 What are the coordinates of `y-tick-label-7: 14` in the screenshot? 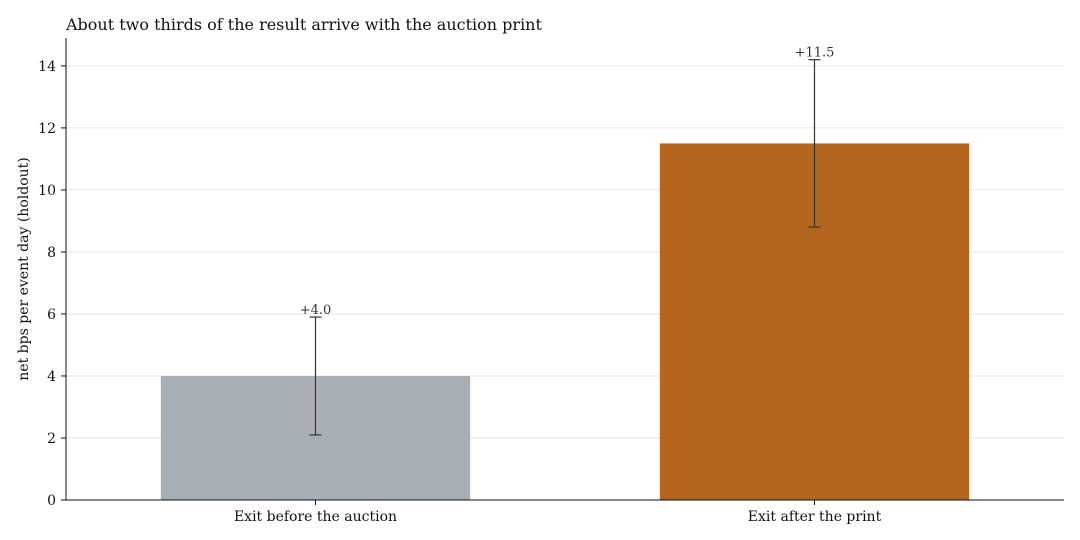 It's located at (47, 67).